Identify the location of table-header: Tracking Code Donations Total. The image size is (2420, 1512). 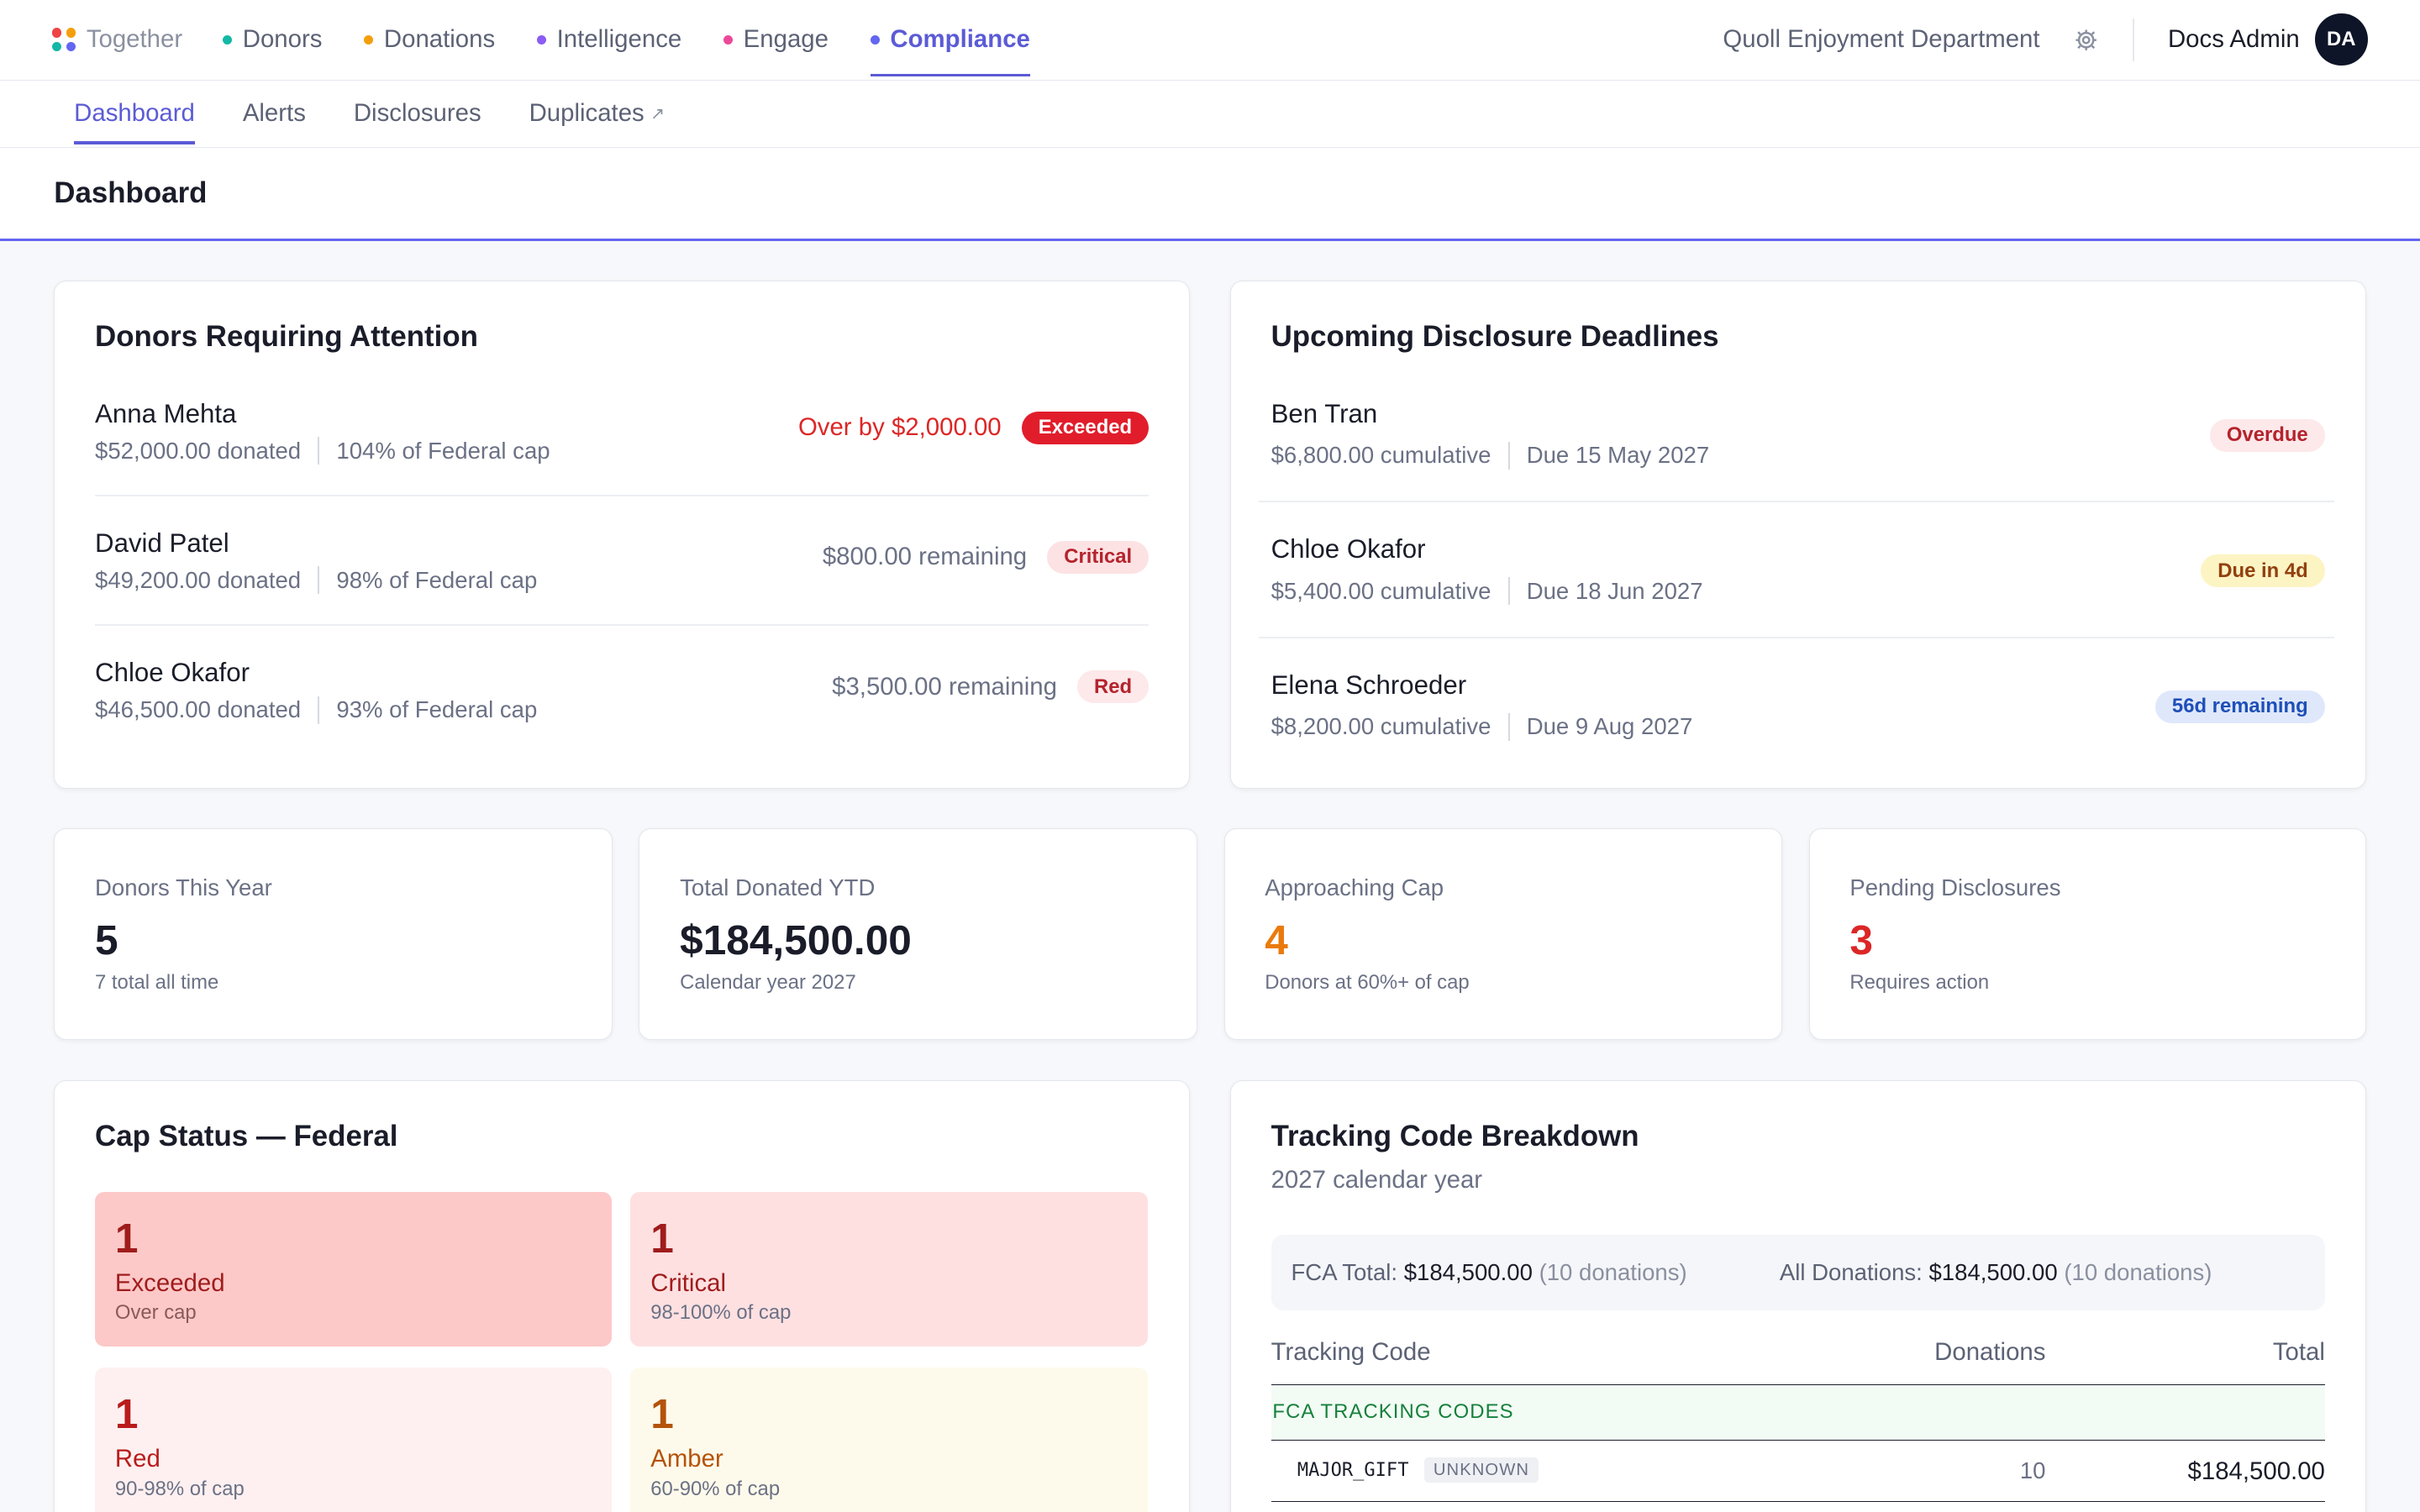
(1798, 1359).